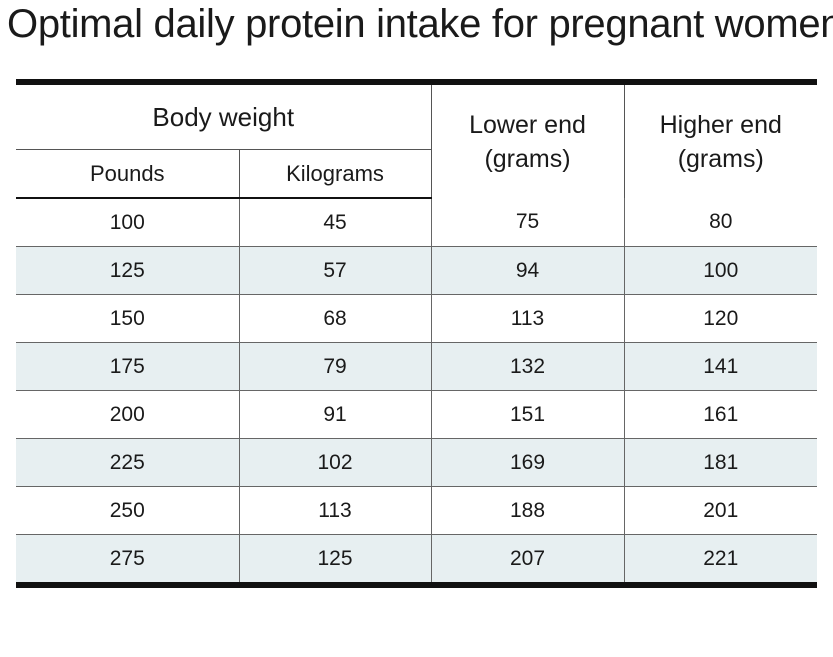 This screenshot has height=657, width=833. Describe the element at coordinates (720, 158) in the screenshot. I see `header-higher-end-line2: (grams)` at that location.